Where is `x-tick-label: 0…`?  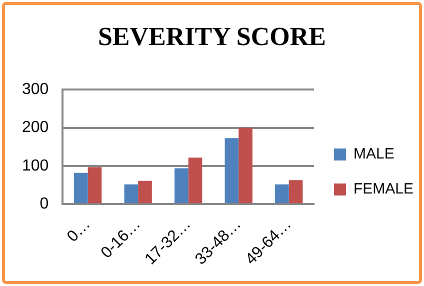 x-tick-label: 0… is located at coordinates (79, 231).